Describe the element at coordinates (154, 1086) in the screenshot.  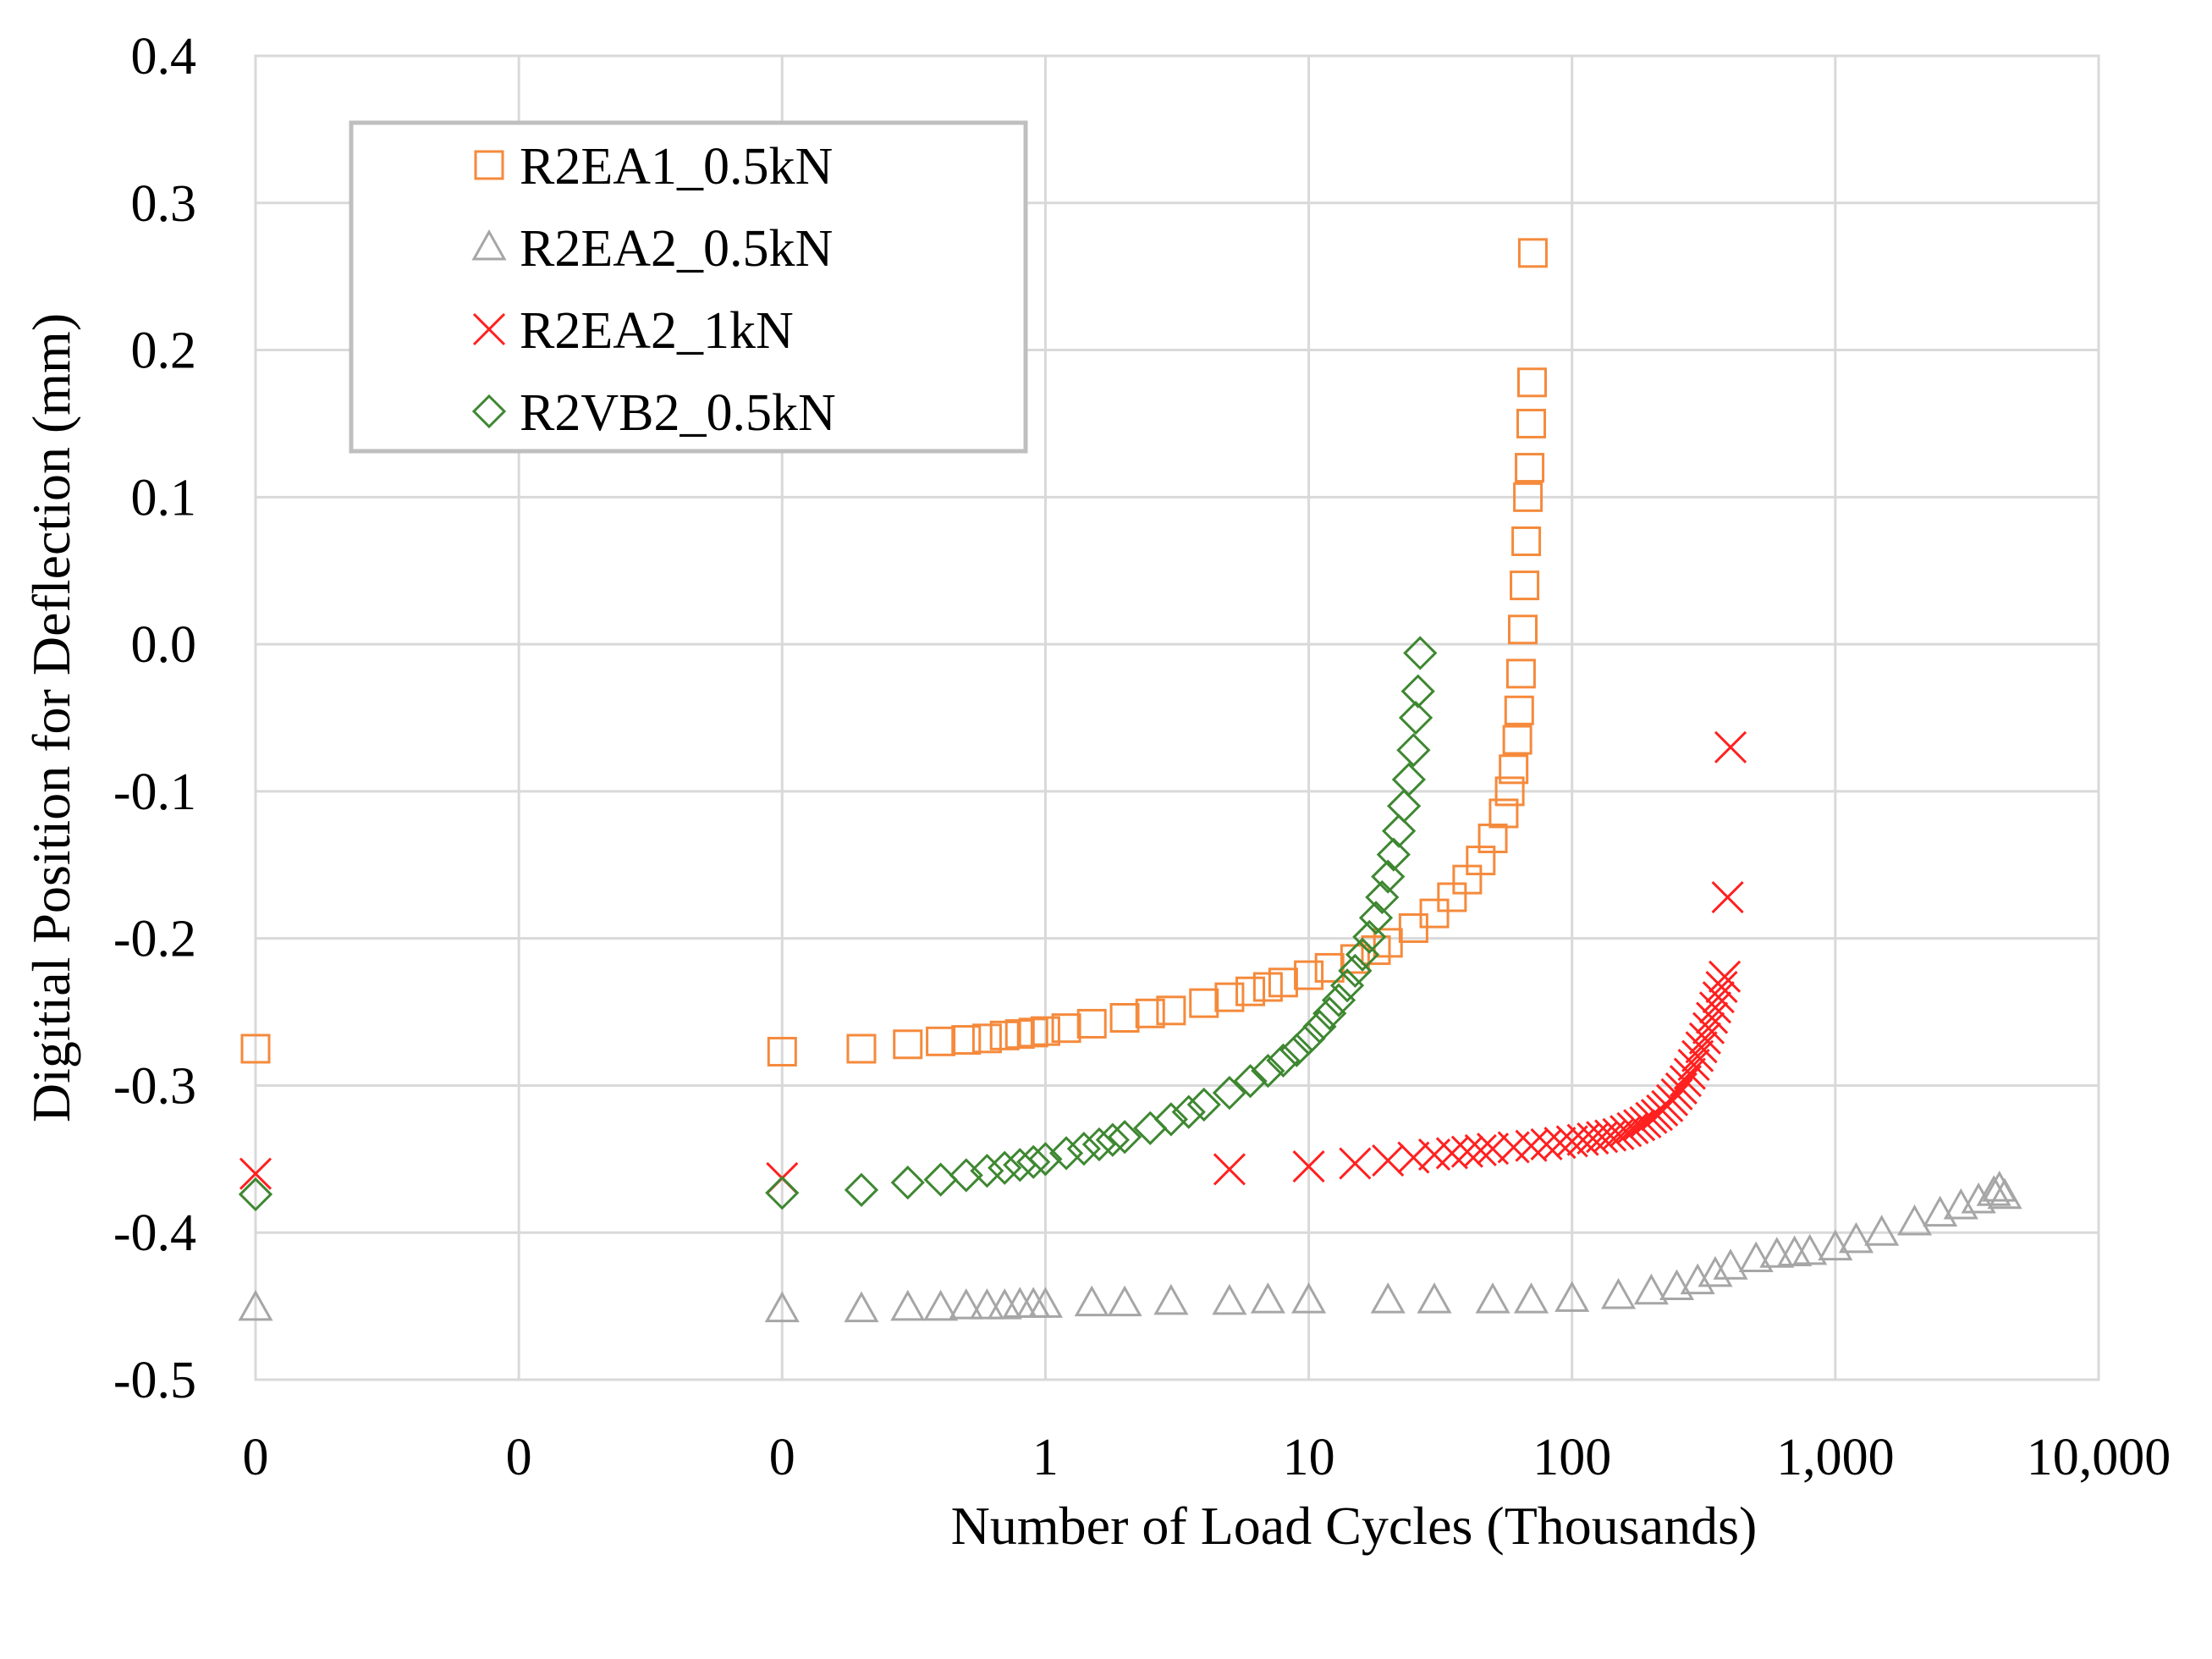
I see `y-tick-label: -0.3` at that location.